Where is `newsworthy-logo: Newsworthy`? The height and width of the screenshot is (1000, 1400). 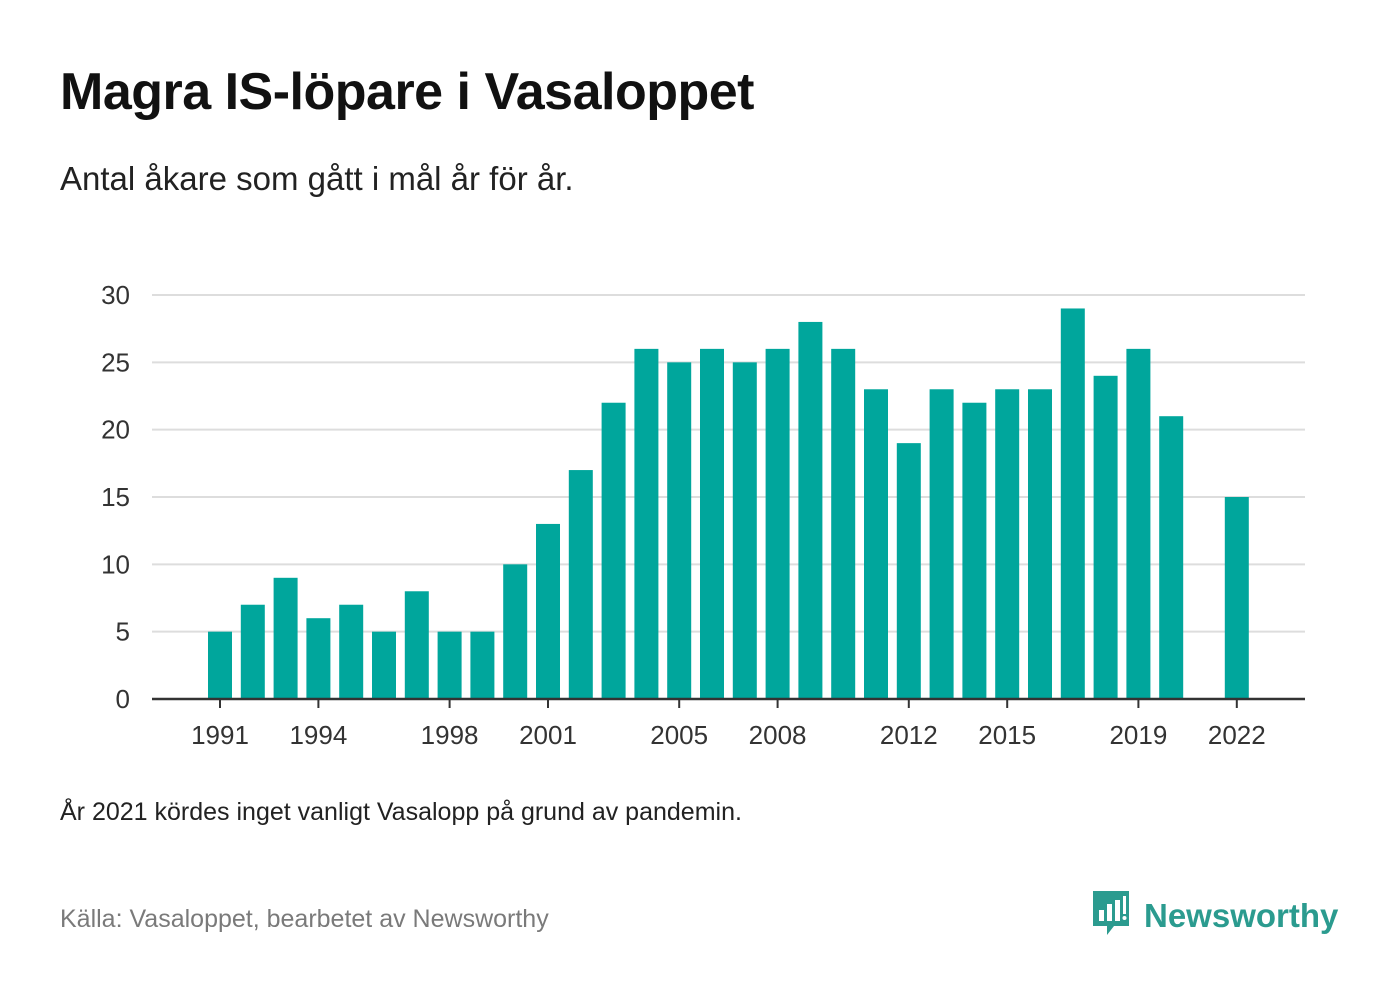
newsworthy-logo: Newsworthy is located at coordinates (1214, 915).